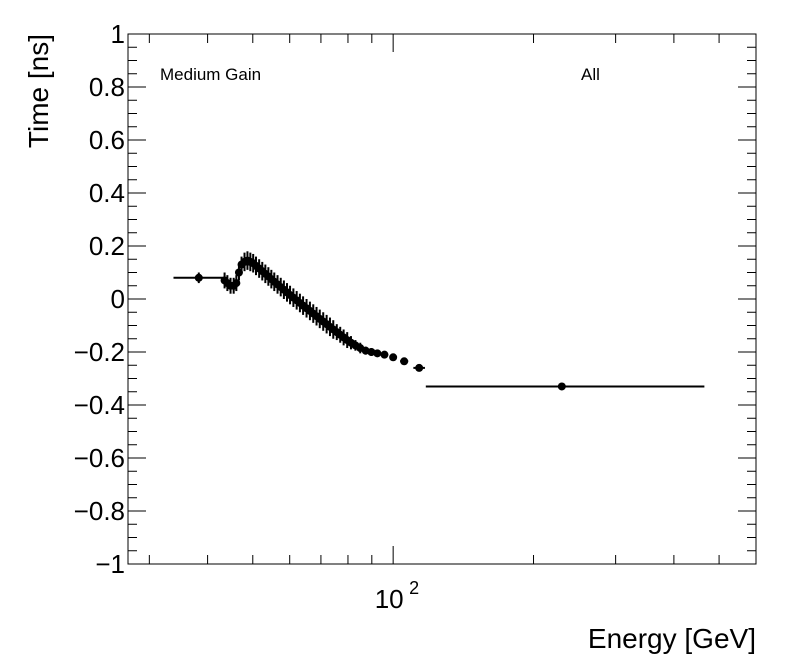 The image size is (796, 672). What do you see at coordinates (590, 74) in the screenshot?
I see `annotation-all: All` at bounding box center [590, 74].